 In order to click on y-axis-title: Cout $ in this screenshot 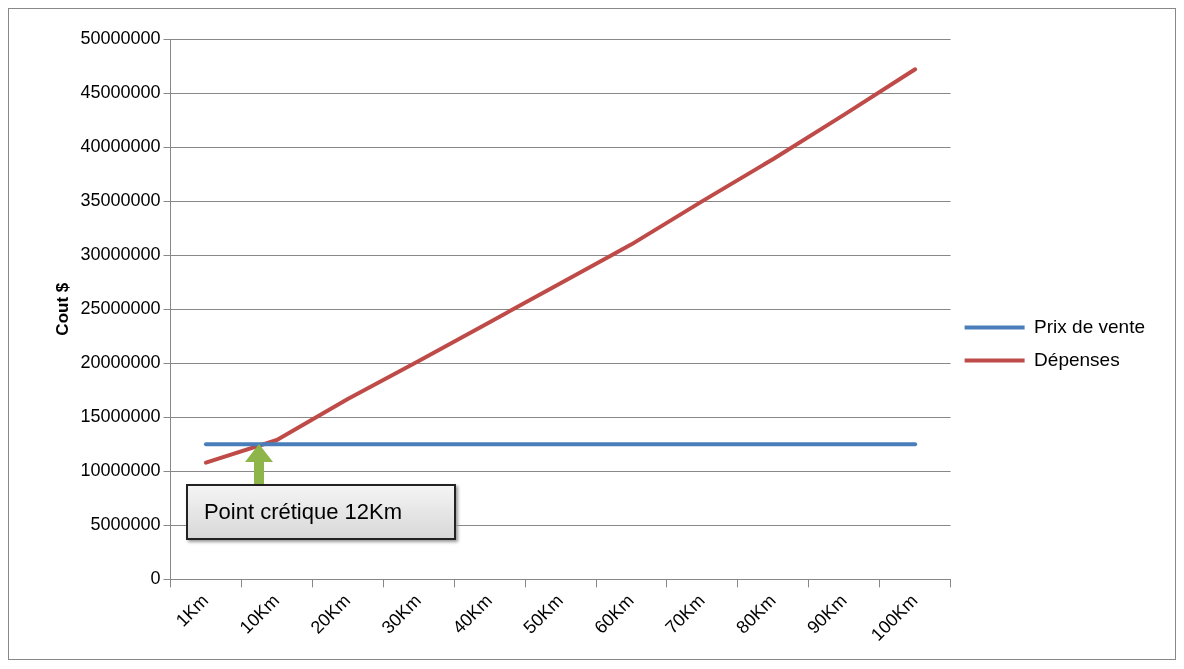, I will do `click(62, 309)`.